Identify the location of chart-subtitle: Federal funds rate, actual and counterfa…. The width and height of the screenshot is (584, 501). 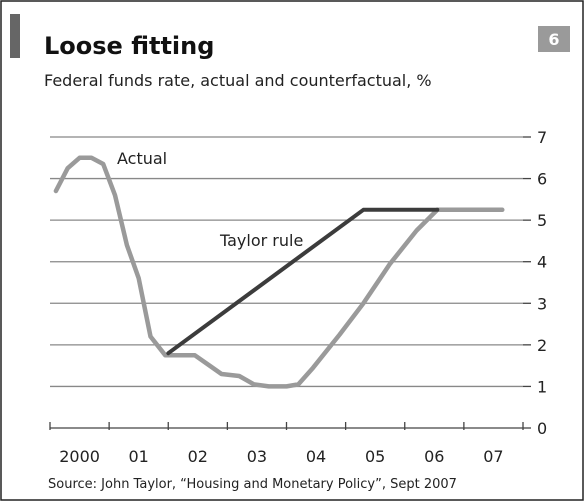
(238, 80).